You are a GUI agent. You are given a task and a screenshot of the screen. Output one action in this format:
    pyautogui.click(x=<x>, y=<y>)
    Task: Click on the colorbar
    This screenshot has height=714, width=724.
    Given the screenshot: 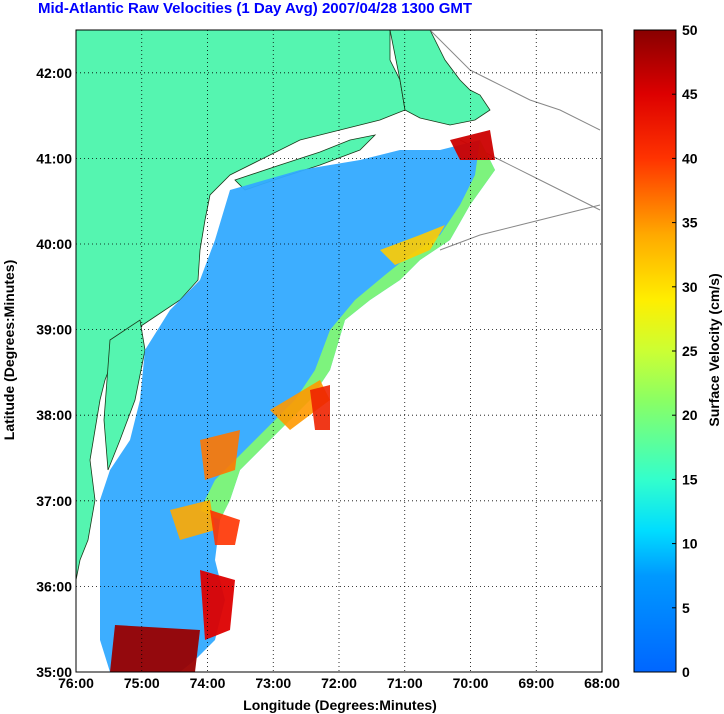 What is the action you would take?
    pyautogui.click(x=655, y=351)
    